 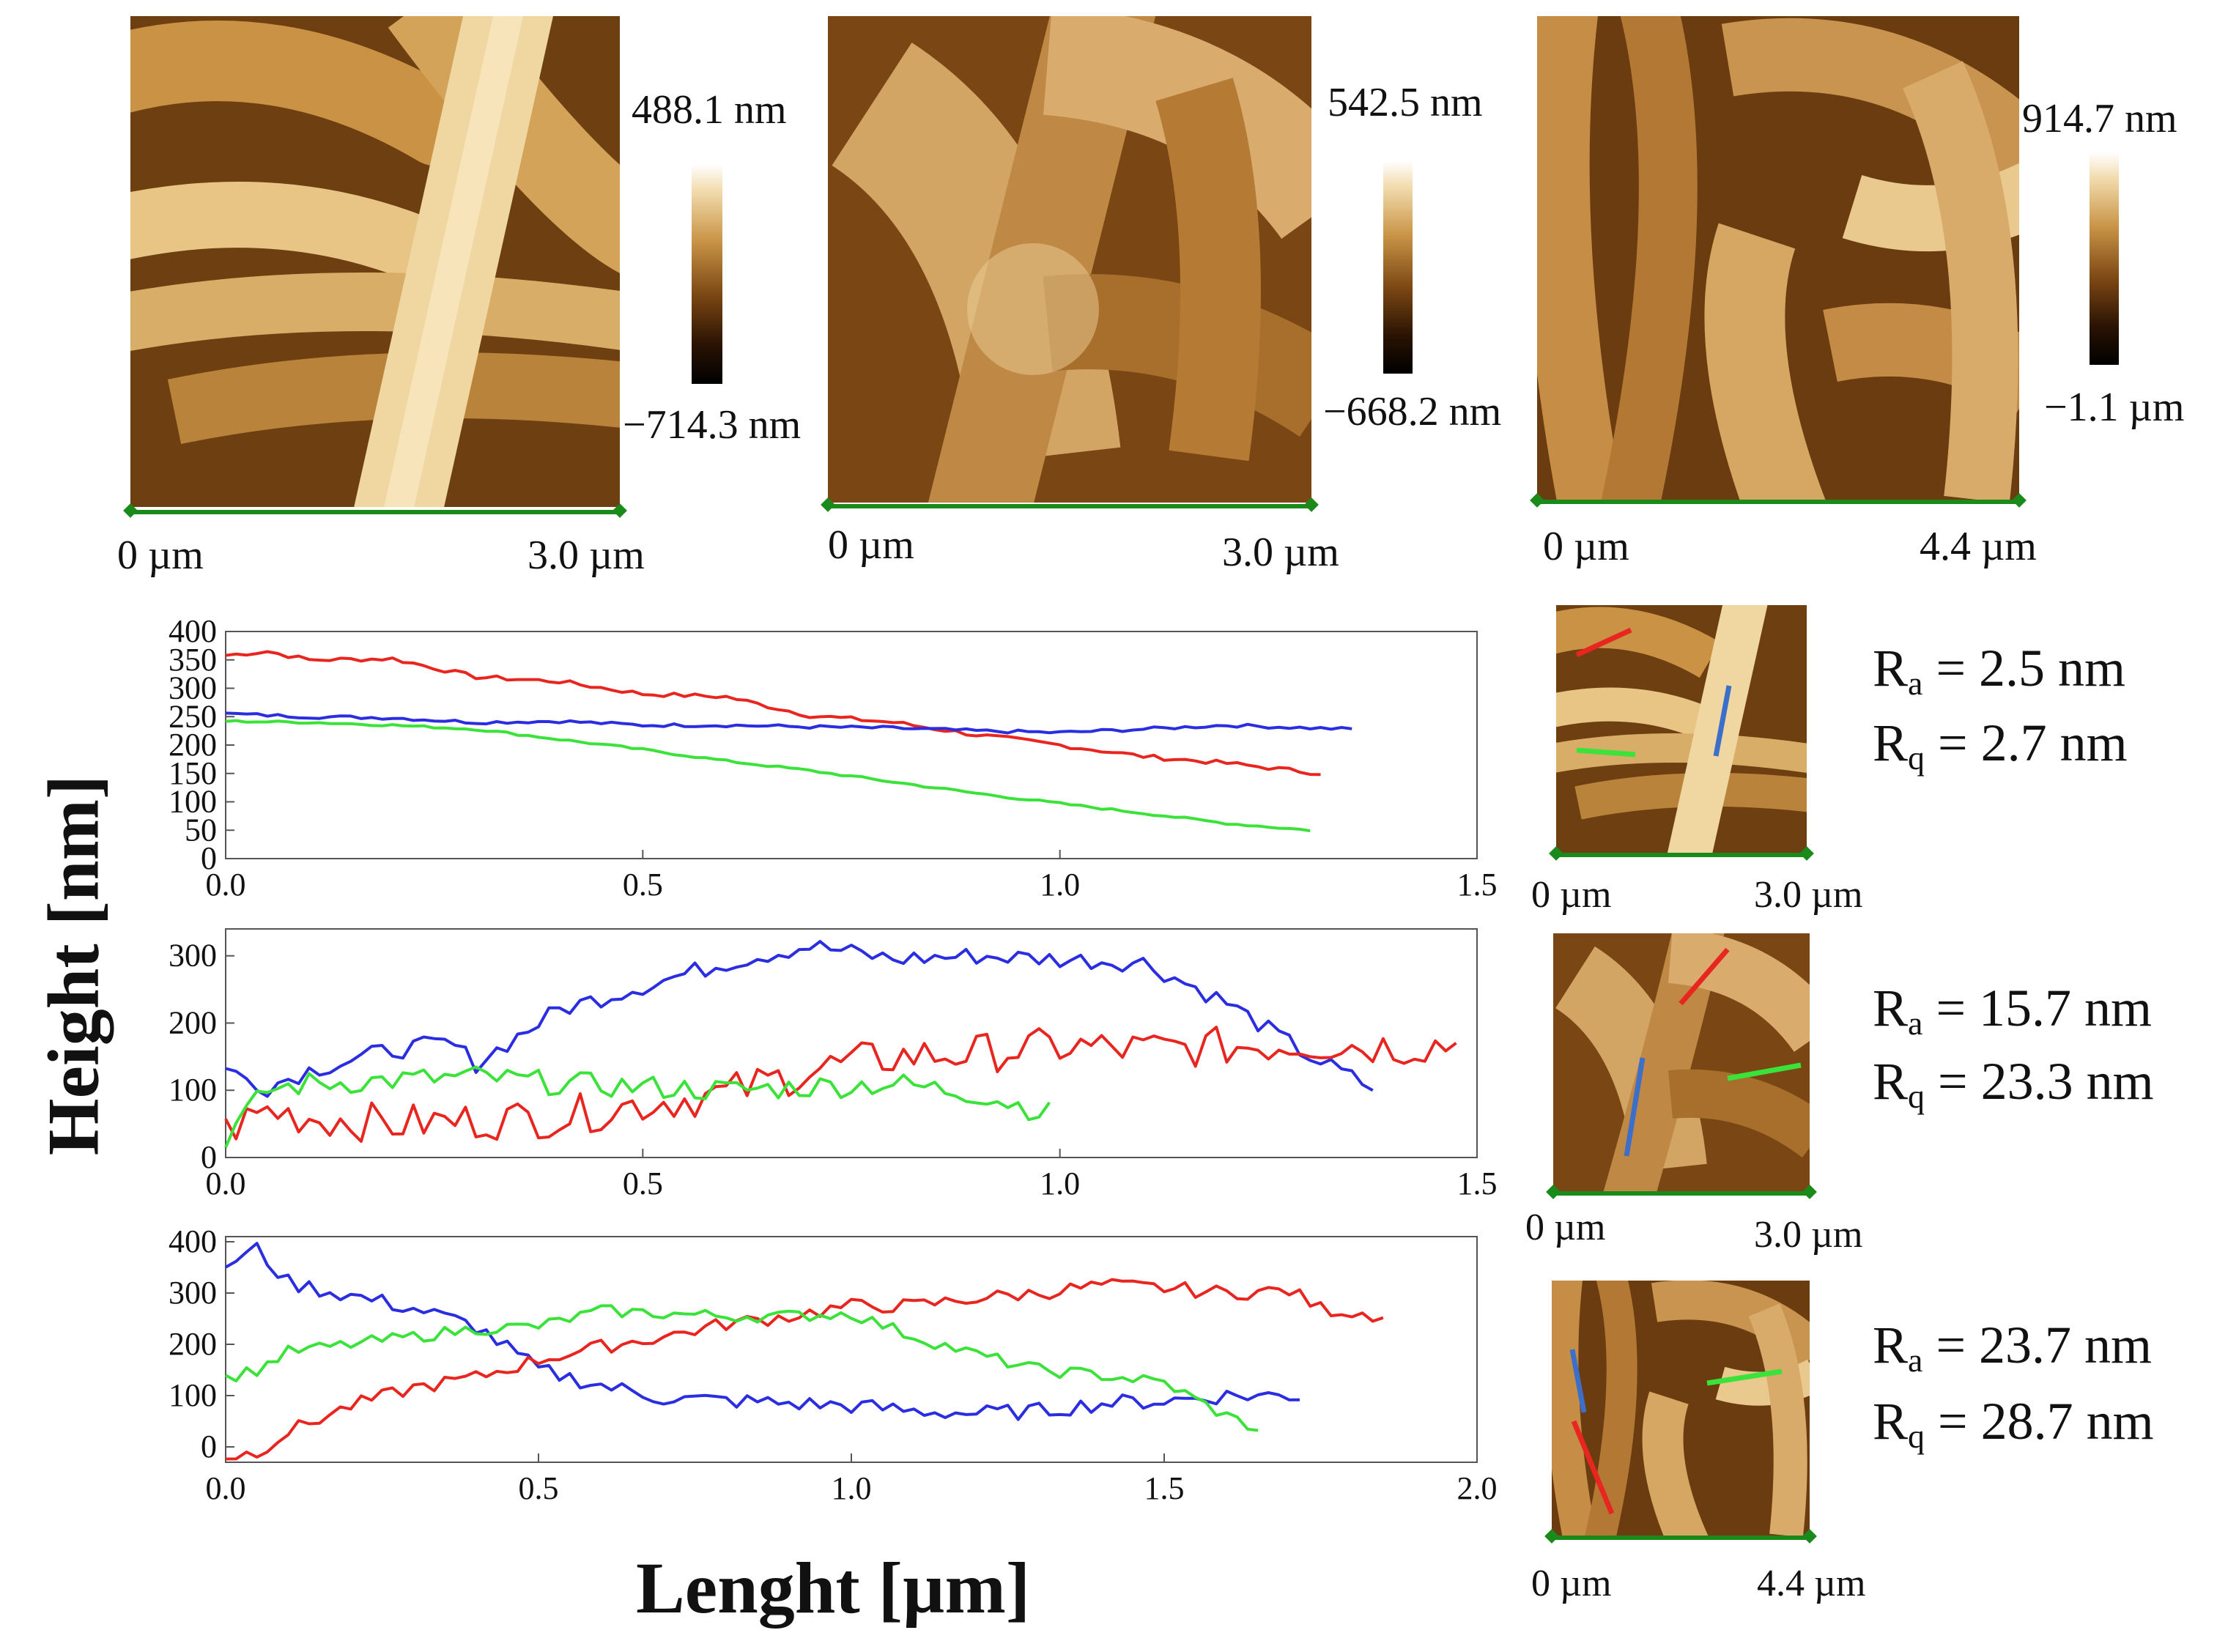 What do you see at coordinates (226, 1183) in the screenshot?
I see `x-tick-label-2-0: 0.0` at bounding box center [226, 1183].